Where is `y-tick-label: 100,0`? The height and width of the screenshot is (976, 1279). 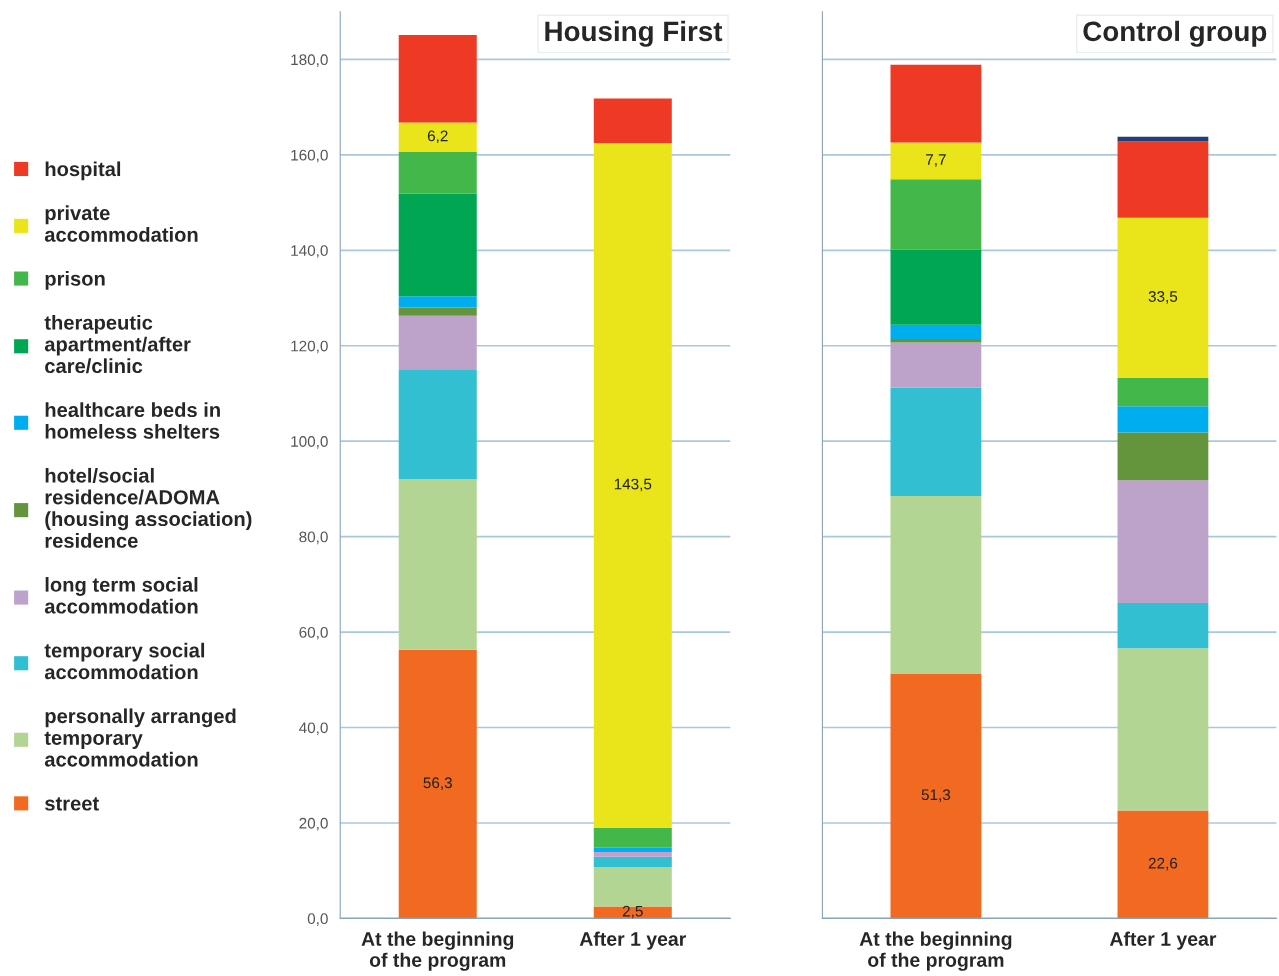 y-tick-label: 100,0 is located at coordinates (309, 442).